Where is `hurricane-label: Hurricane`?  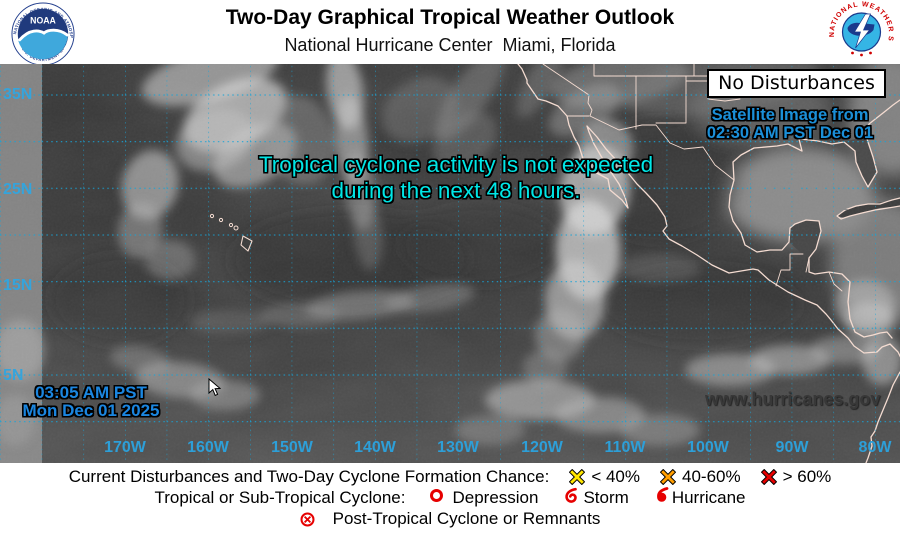
hurricane-label: Hurricane is located at coordinates (708, 497).